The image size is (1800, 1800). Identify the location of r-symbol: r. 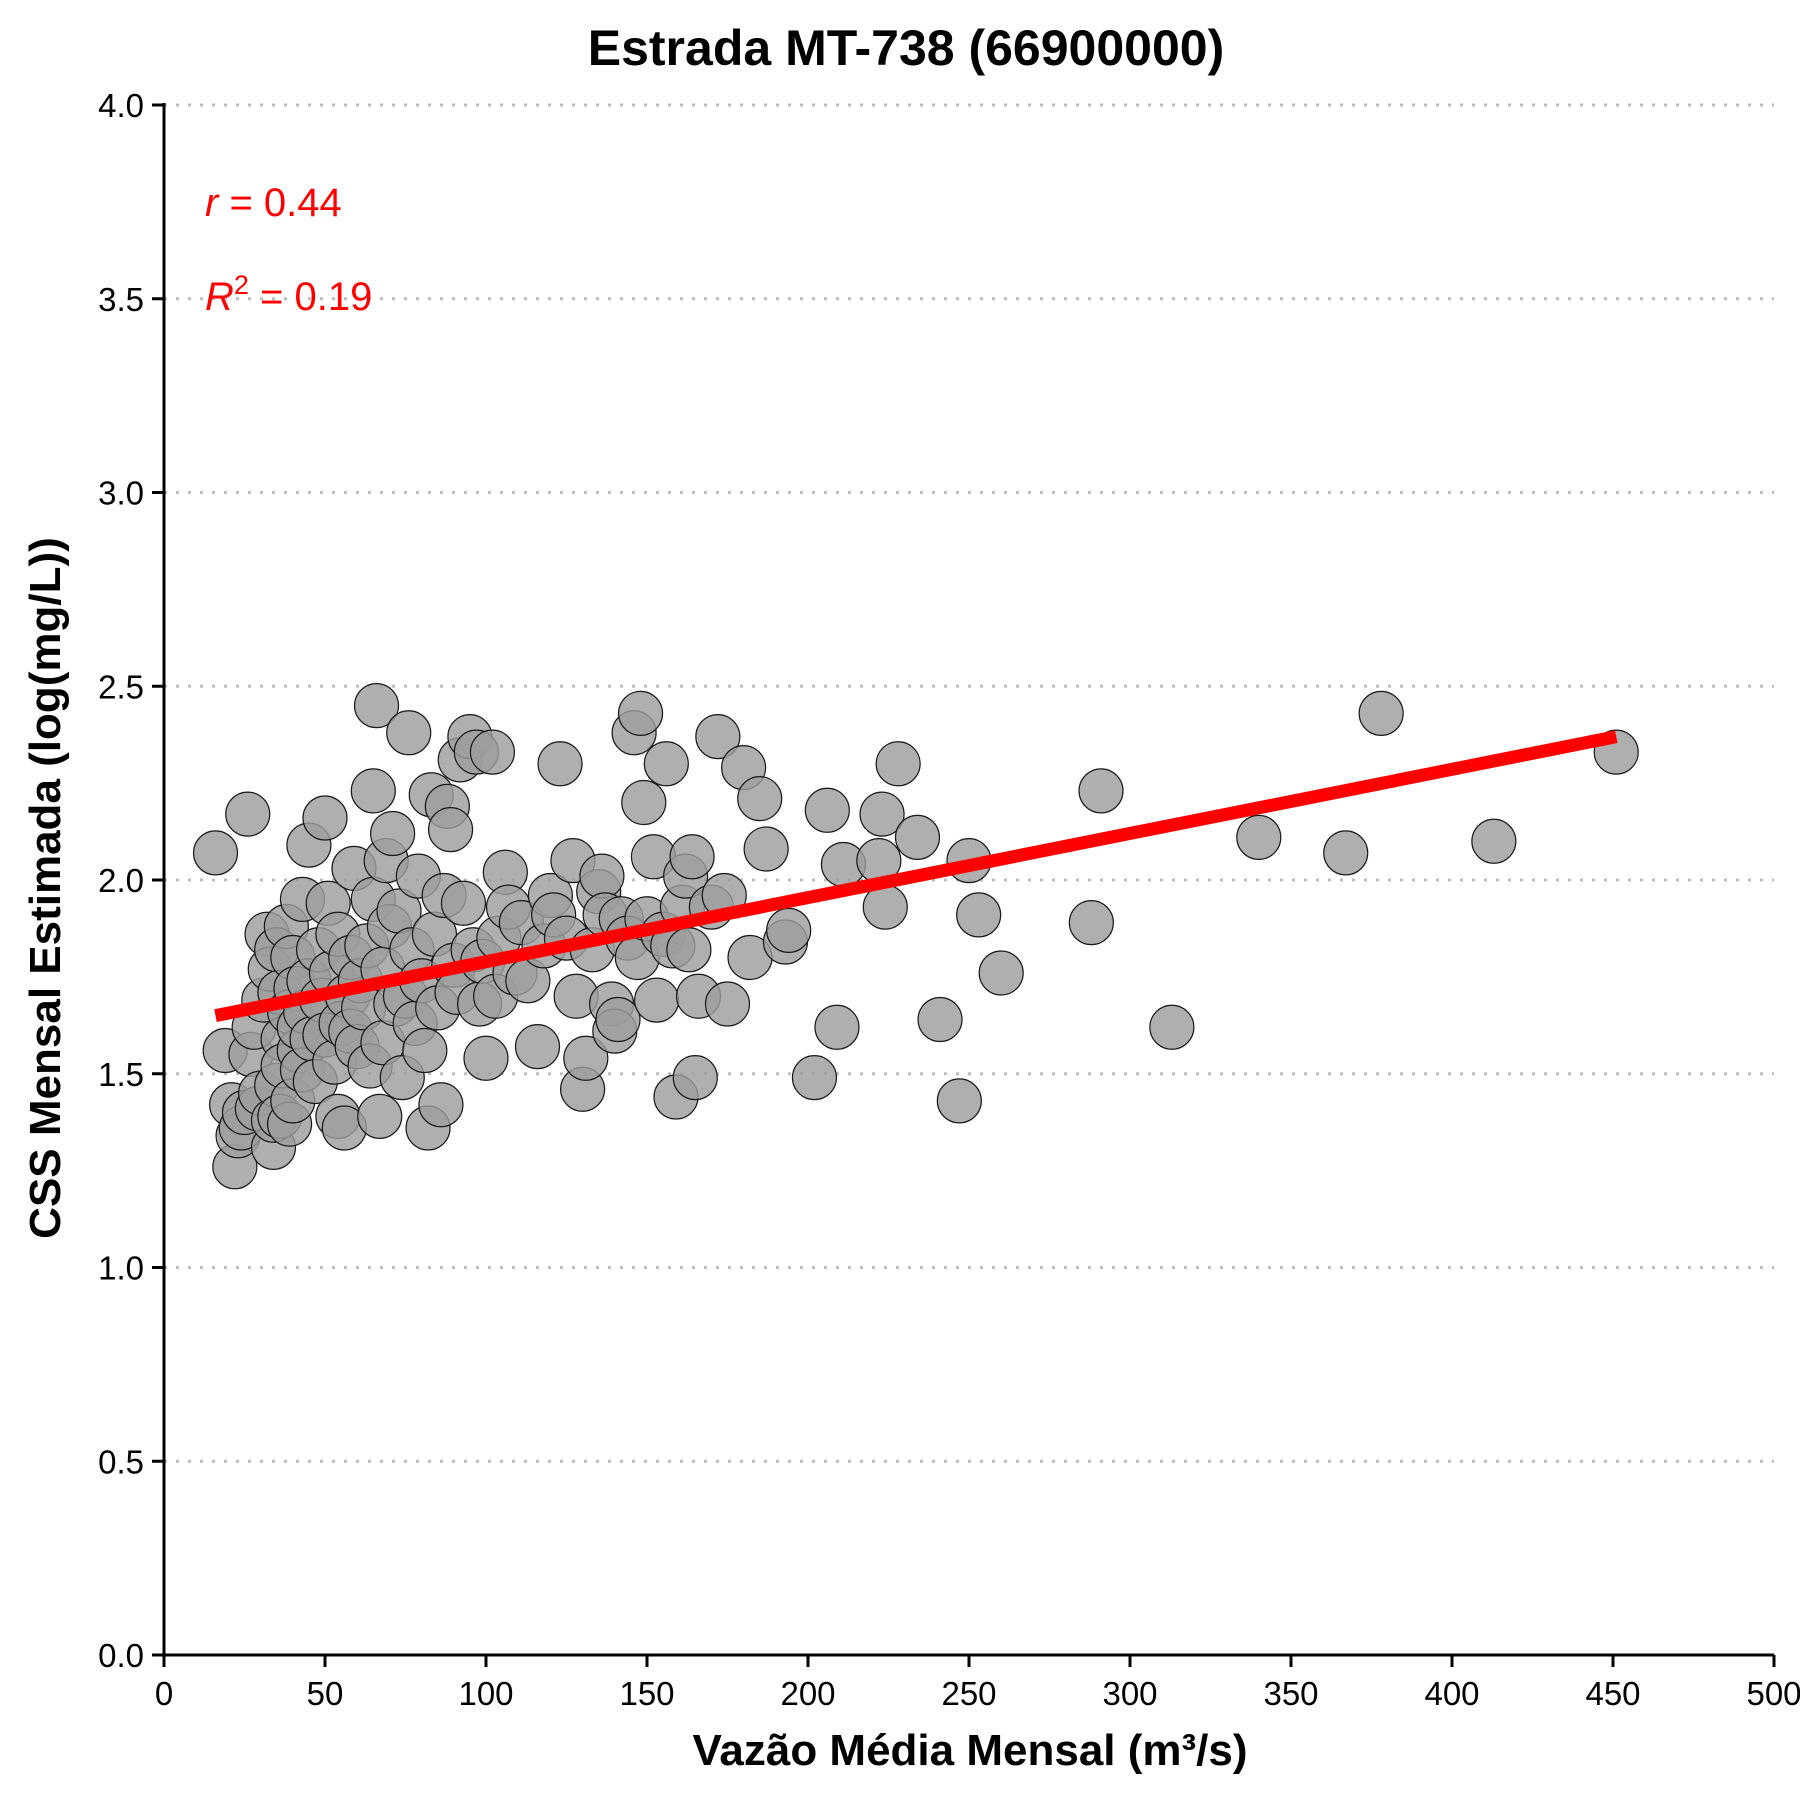
(212, 203).